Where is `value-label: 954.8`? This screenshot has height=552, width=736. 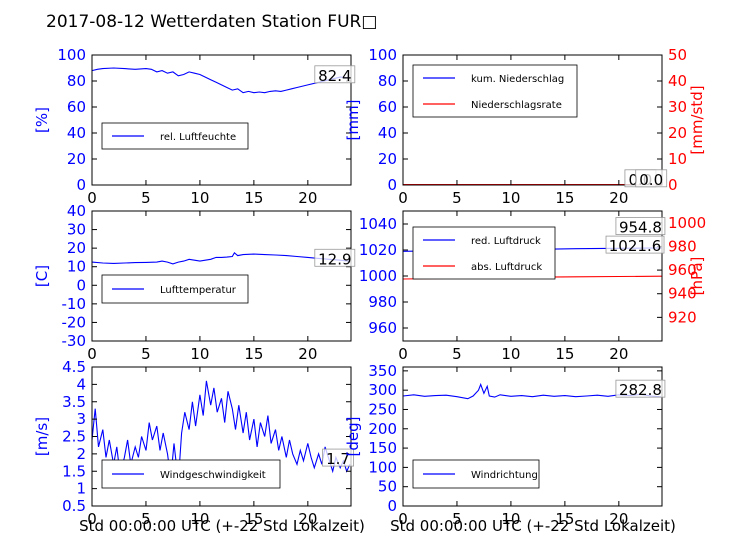
value-label: 954.8 is located at coordinates (640, 228).